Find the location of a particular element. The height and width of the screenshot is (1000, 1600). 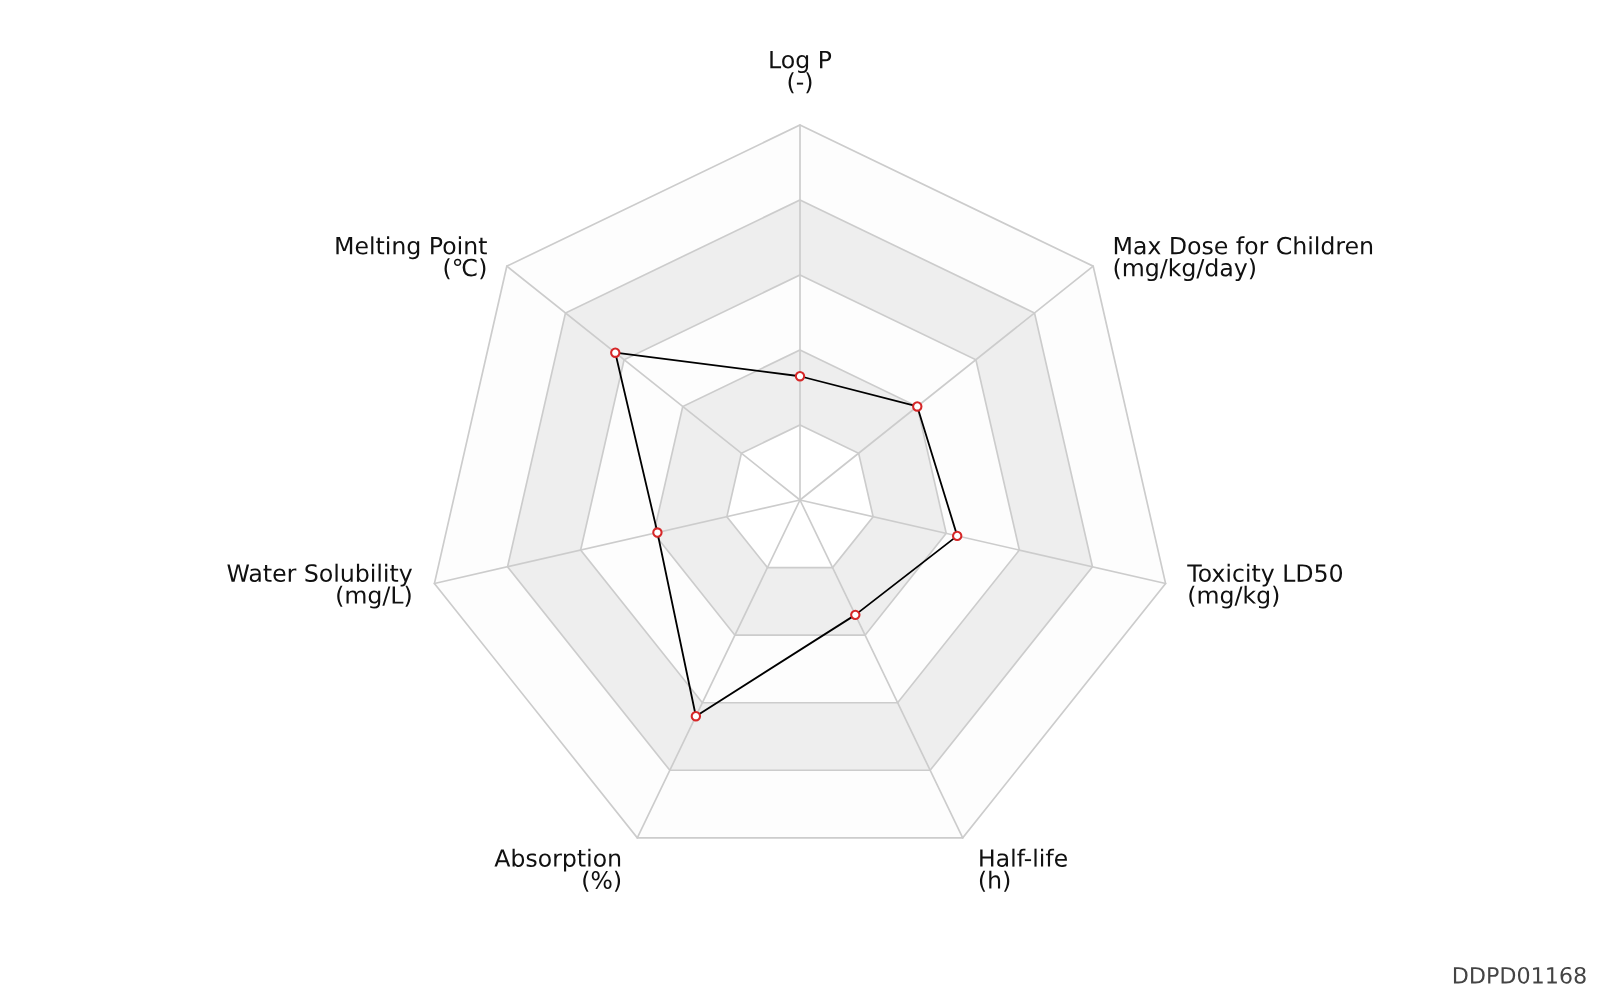

spoke-label: Absorption (%) is located at coordinates (557, 870).